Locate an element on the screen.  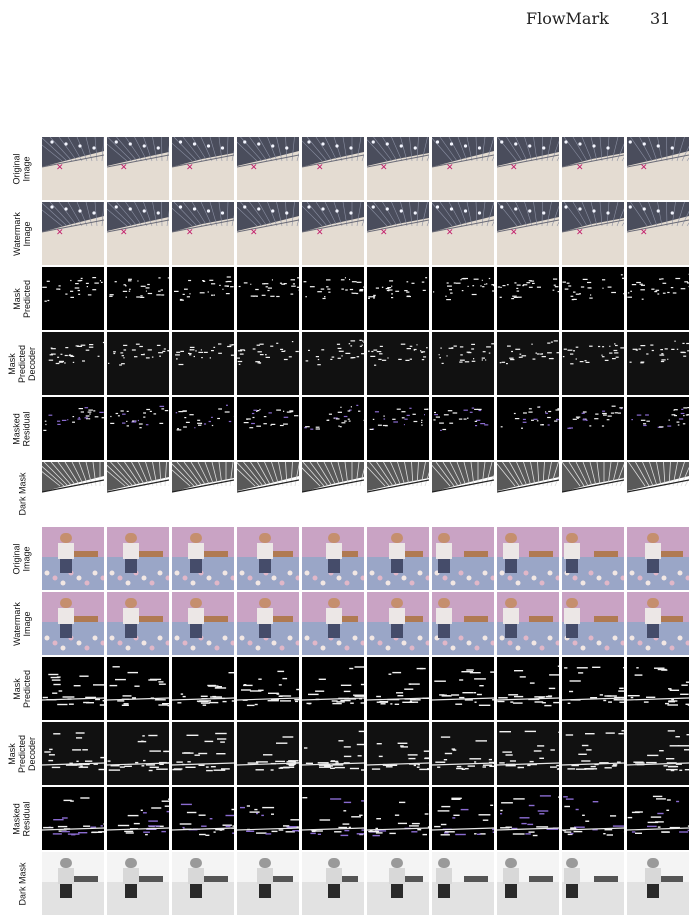
row-label-text: Mask Predicted is located at coordinates (22, 298).